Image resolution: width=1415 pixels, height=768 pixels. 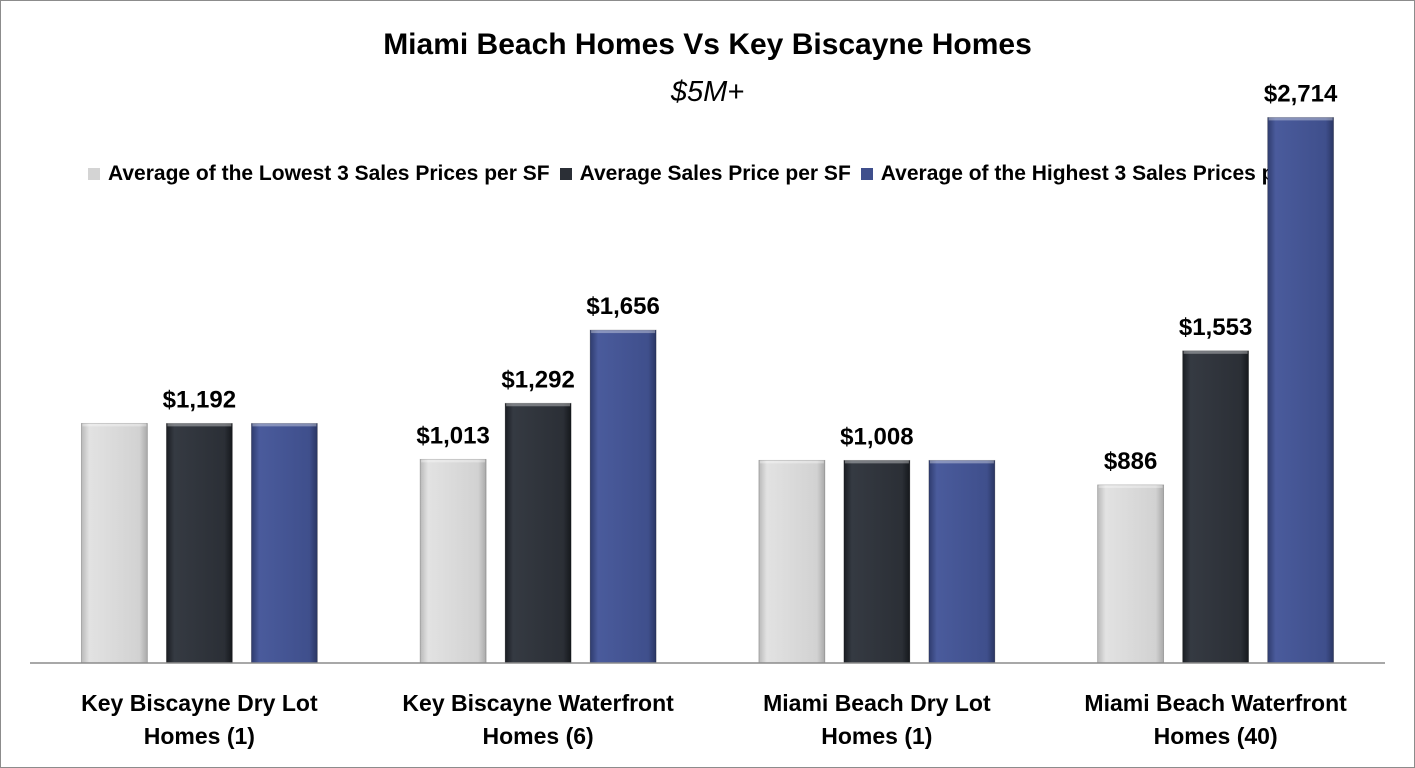 I want to click on legend-swatch-highest, so click(x=866, y=174).